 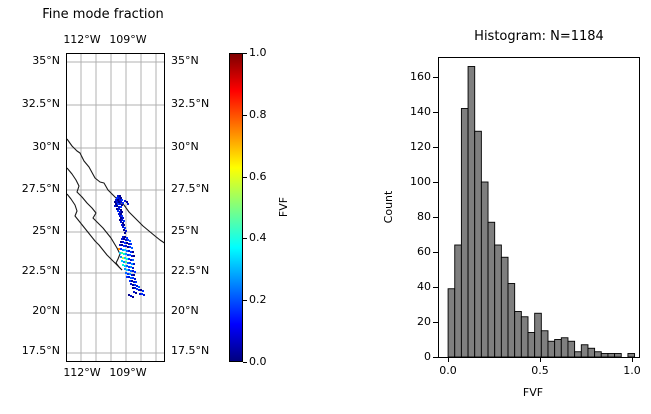 What do you see at coordinates (82, 372) in the screenshot?
I see `map-lon-tick-label-bottom: 112°W` at bounding box center [82, 372].